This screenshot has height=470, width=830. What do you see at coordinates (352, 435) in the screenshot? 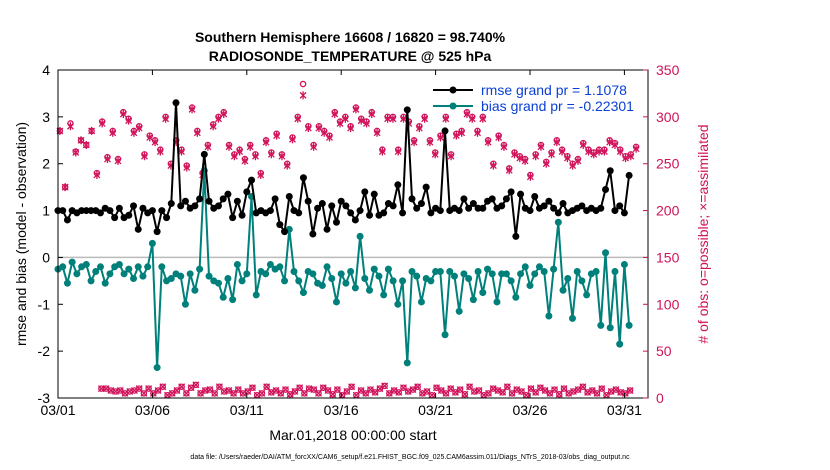
I see `x-axis-label: Mar.01,2018 00:00:00 start` at bounding box center [352, 435].